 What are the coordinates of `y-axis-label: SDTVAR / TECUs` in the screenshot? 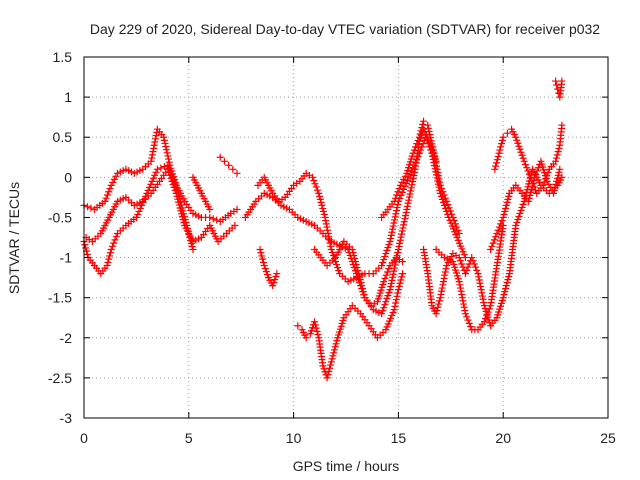 It's located at (14, 238).